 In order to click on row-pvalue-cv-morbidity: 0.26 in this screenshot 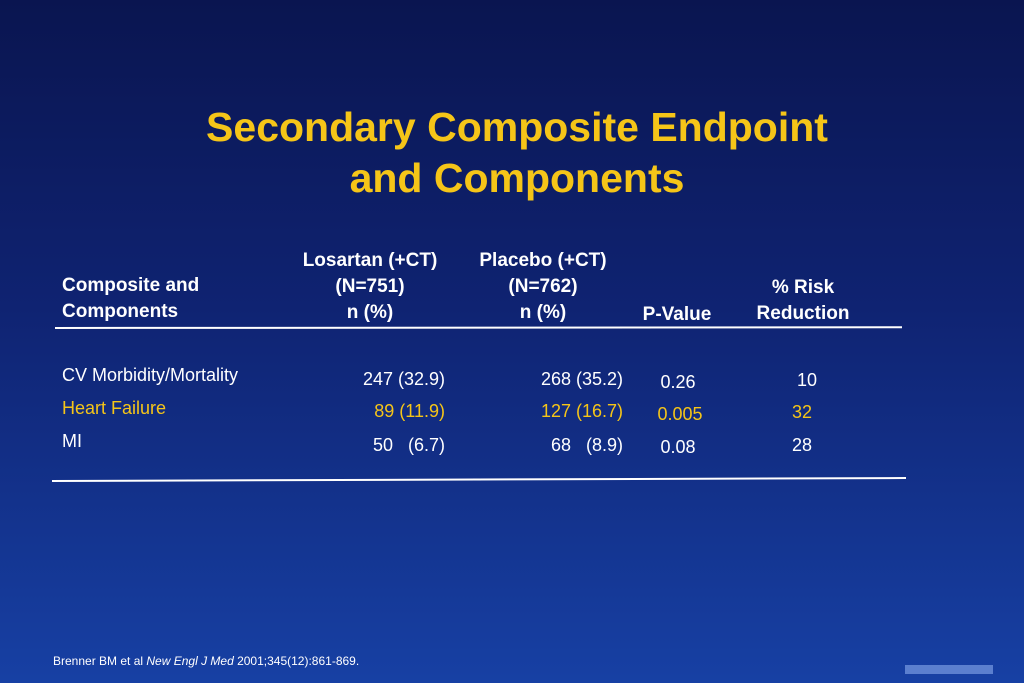, I will do `click(678, 382)`.